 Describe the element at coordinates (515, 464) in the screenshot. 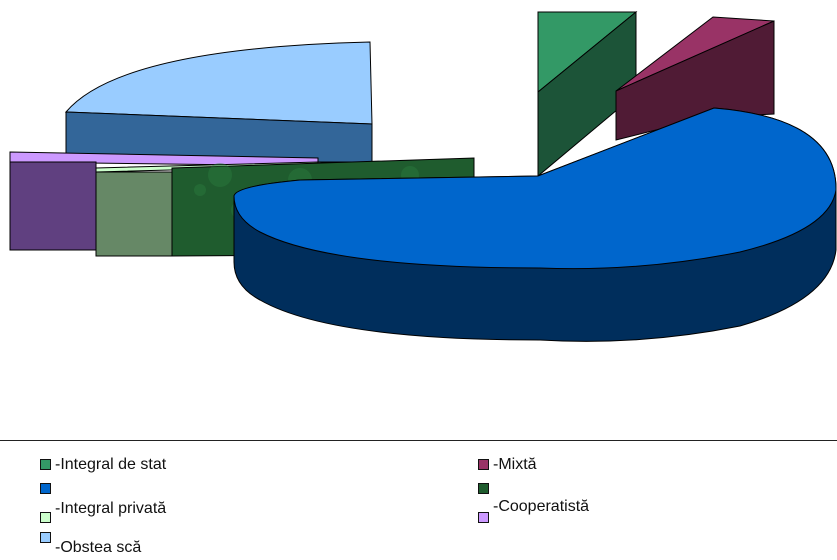

I see `legend-label: -Mixtă` at that location.